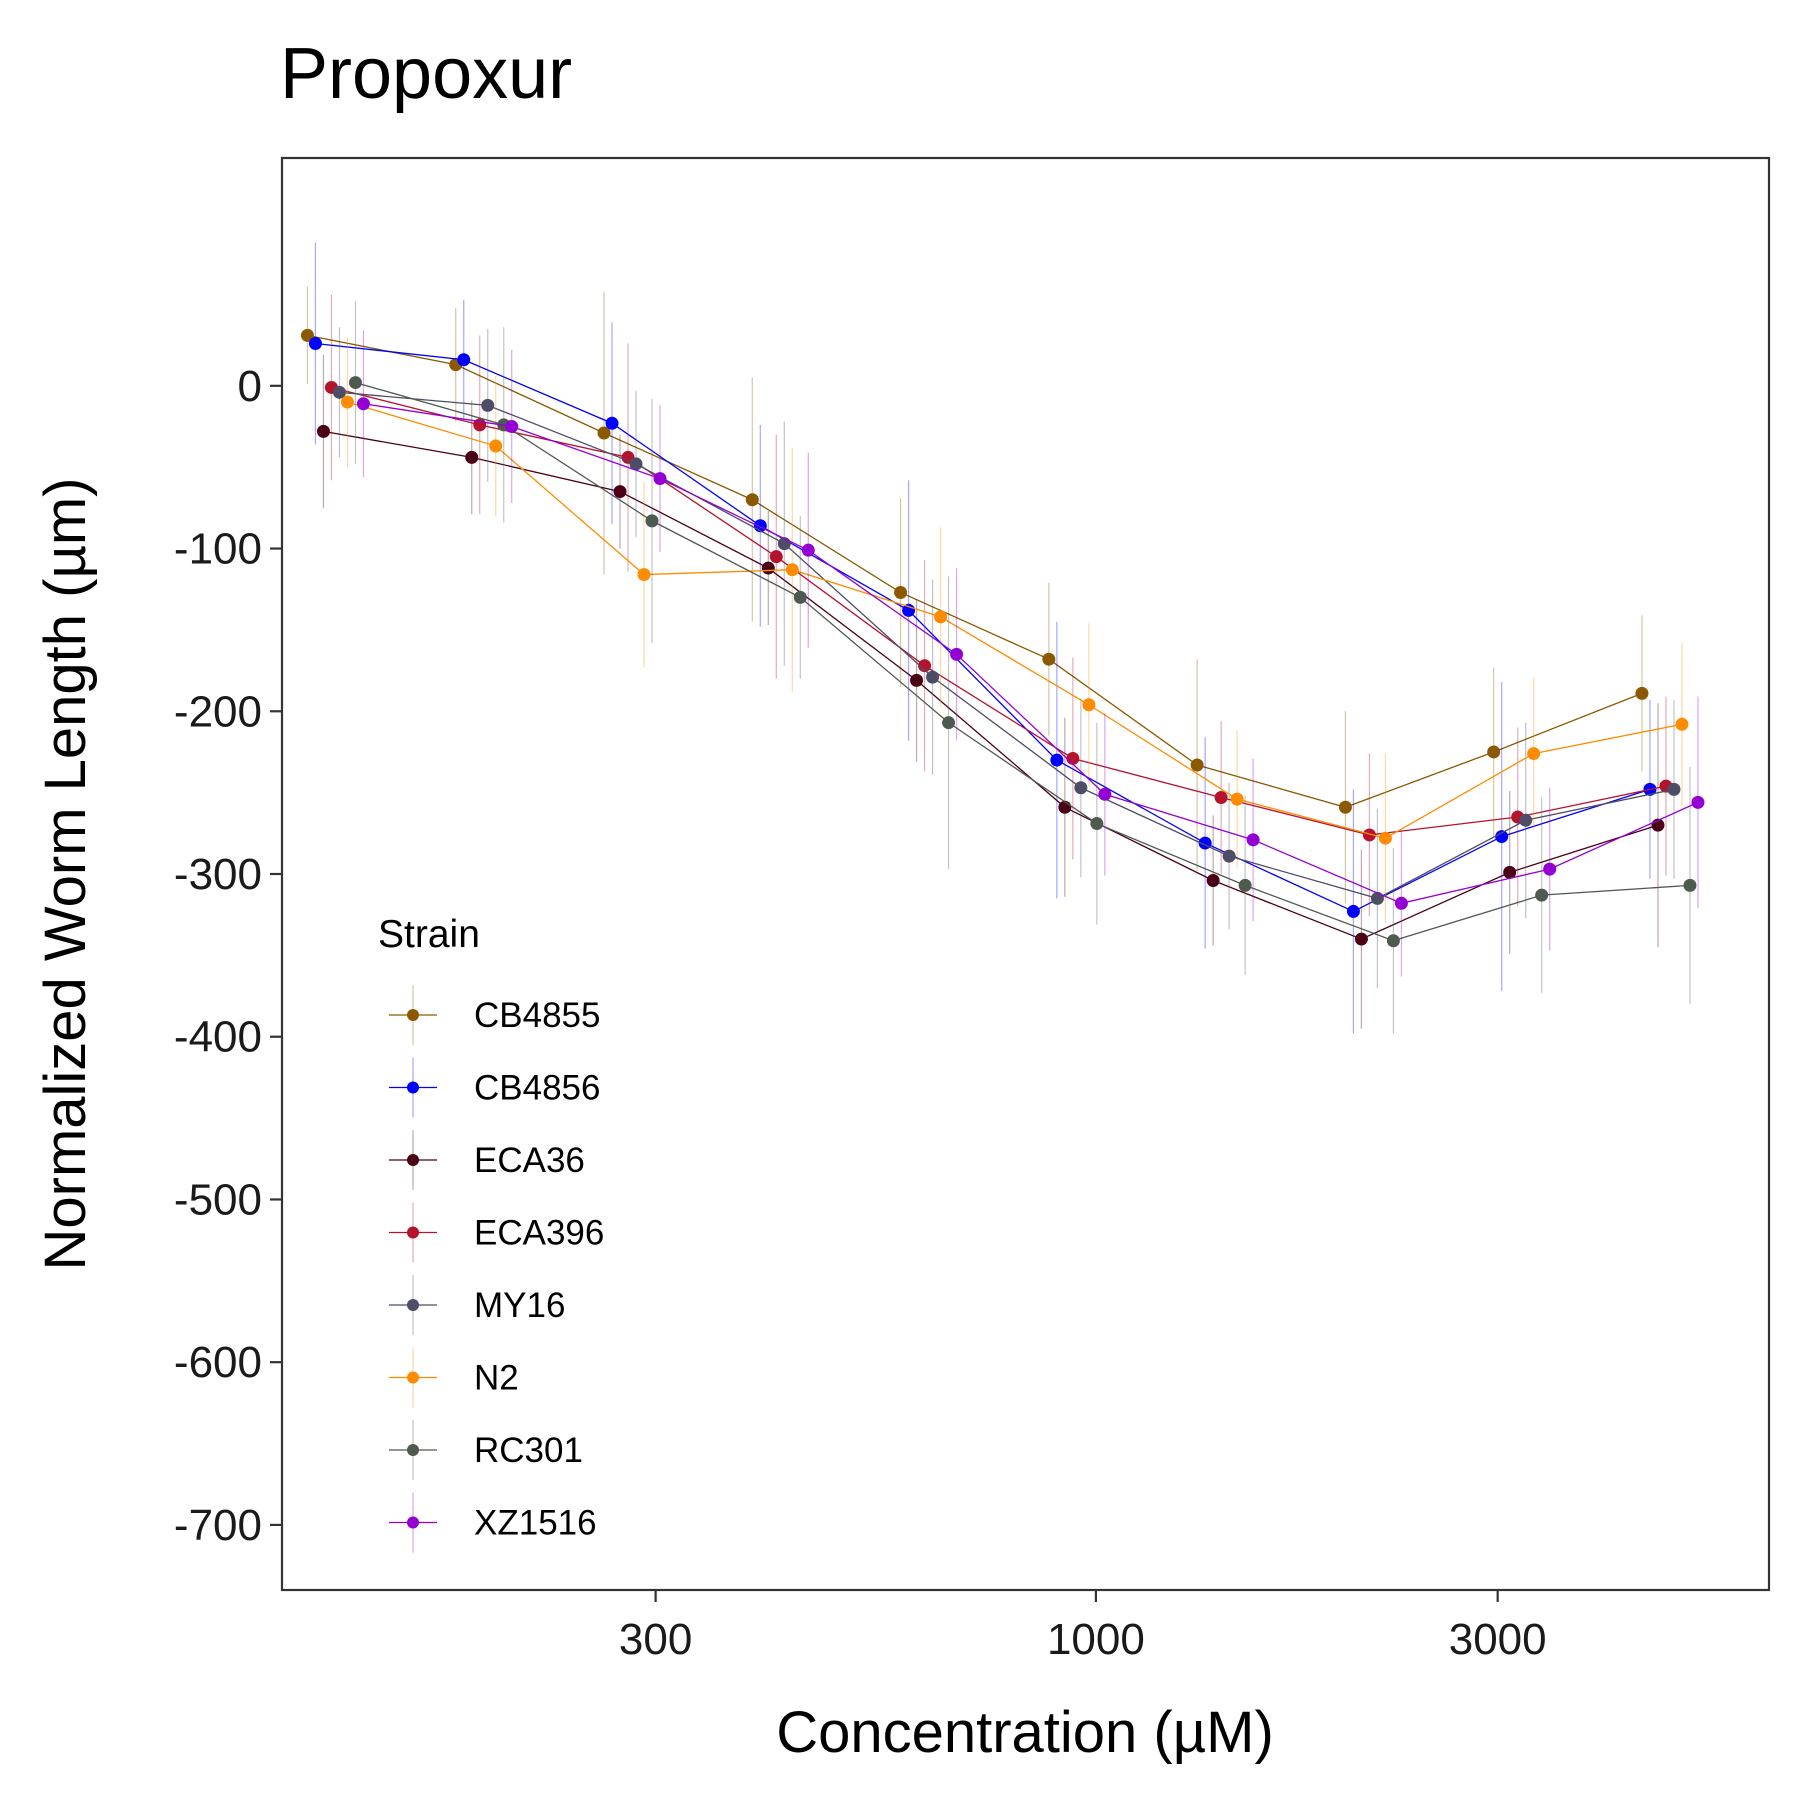 This screenshot has height=1800, width=1800. Describe the element at coordinates (426, 74) in the screenshot. I see `chart-title: Propoxur` at that location.